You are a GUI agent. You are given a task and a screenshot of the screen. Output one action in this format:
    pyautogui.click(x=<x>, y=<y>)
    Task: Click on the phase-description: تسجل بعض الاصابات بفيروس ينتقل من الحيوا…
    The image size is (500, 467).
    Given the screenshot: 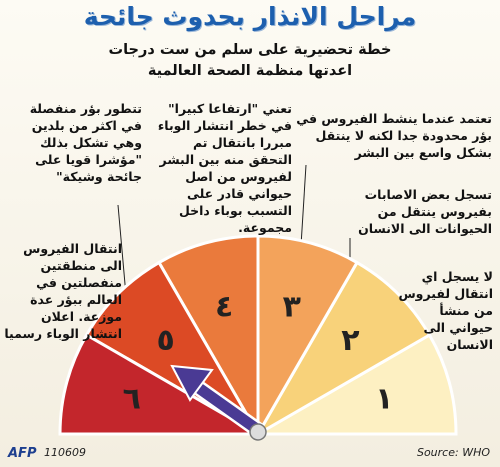 What is the action you would take?
    pyautogui.click(x=425, y=211)
    